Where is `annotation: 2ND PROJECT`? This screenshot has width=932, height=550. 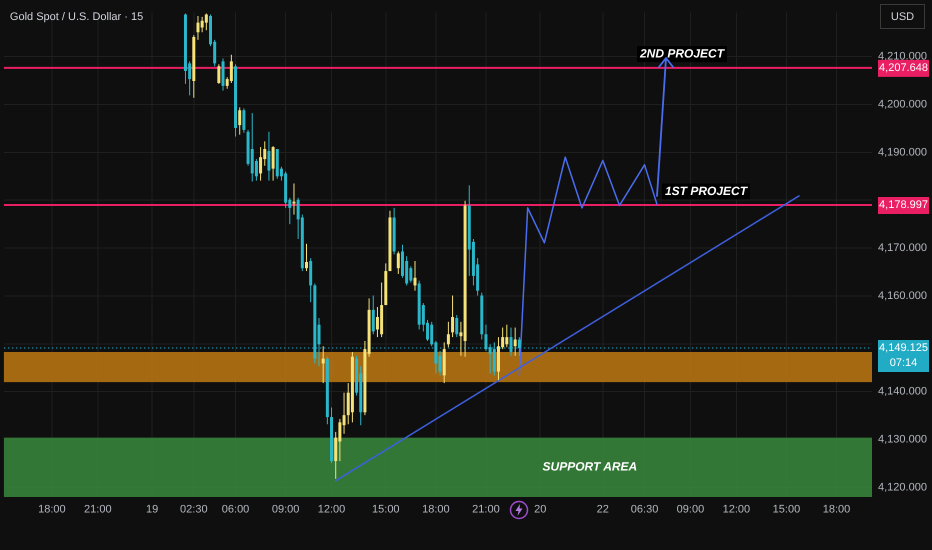
annotation: 2ND PROJECT is located at coordinates (682, 53).